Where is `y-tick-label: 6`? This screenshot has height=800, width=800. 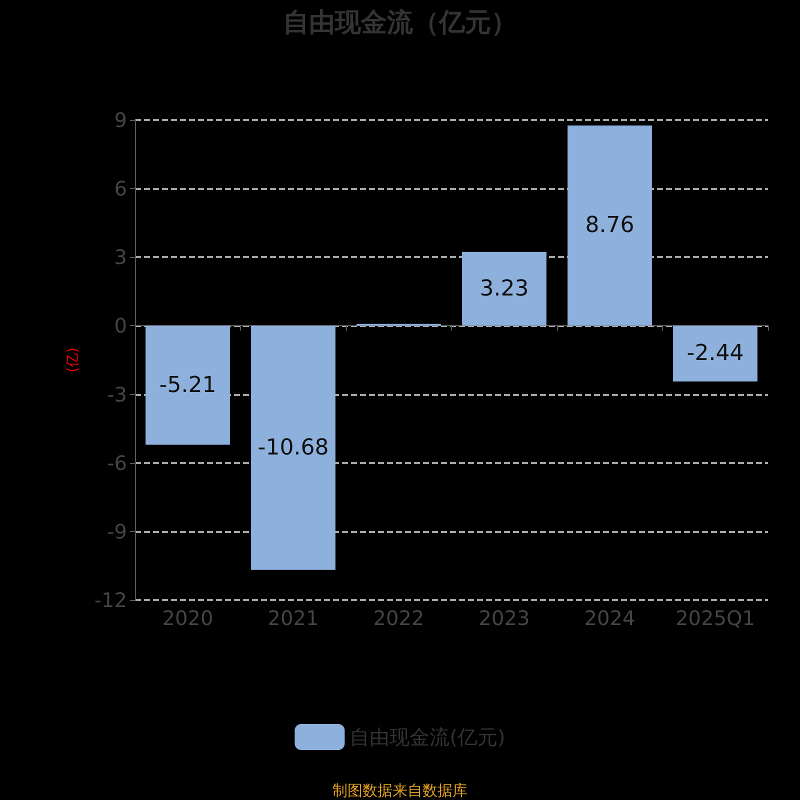
y-tick-label: 6 is located at coordinates (120, 188).